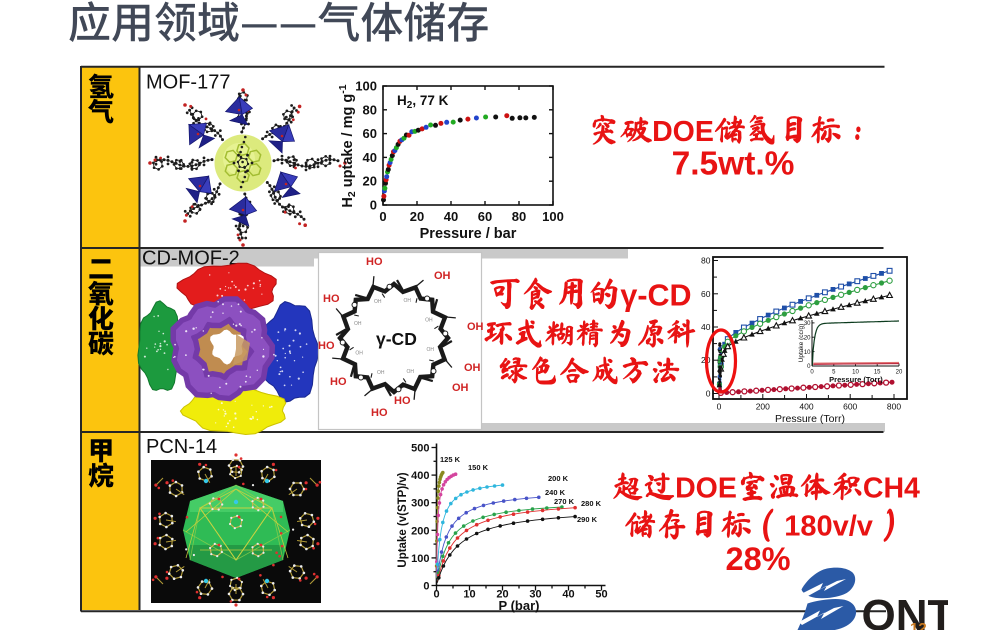 The height and width of the screenshot is (630, 1000). Describe the element at coordinates (403, 519) in the screenshot. I see `svg-text: Uptake (v(STP)/v)` at that location.